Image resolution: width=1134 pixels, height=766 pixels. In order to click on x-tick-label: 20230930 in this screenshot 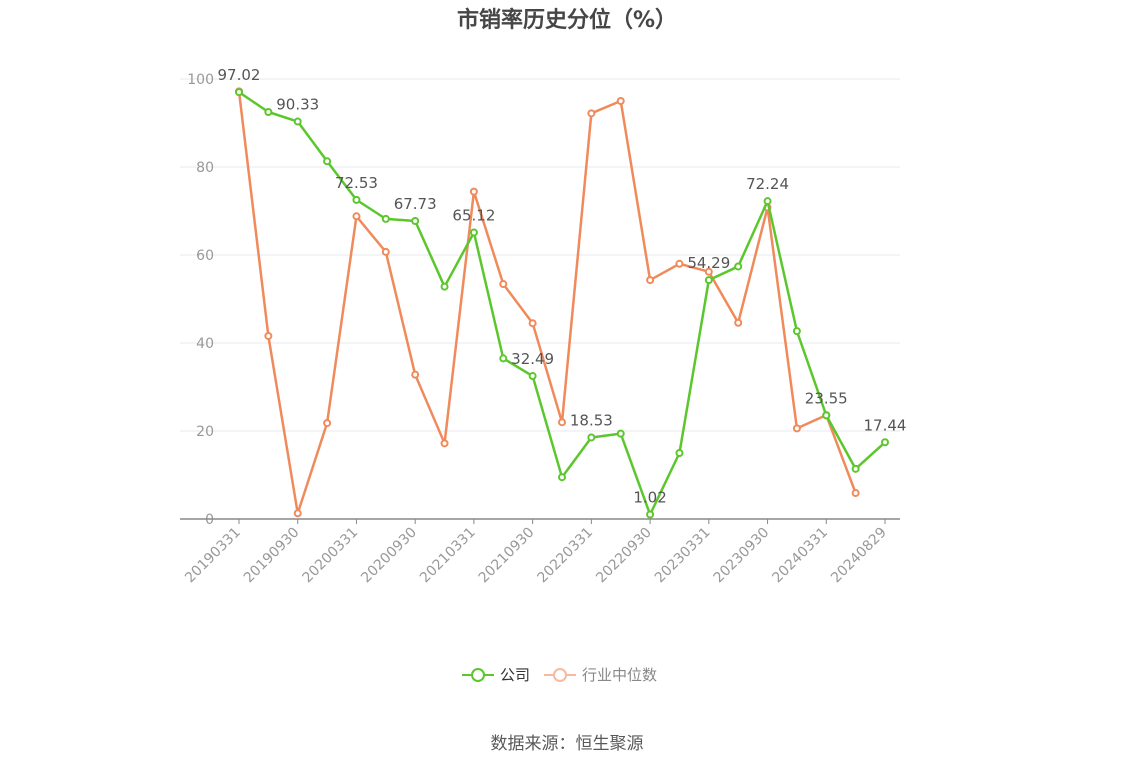, I will do `click(742, 556)`.